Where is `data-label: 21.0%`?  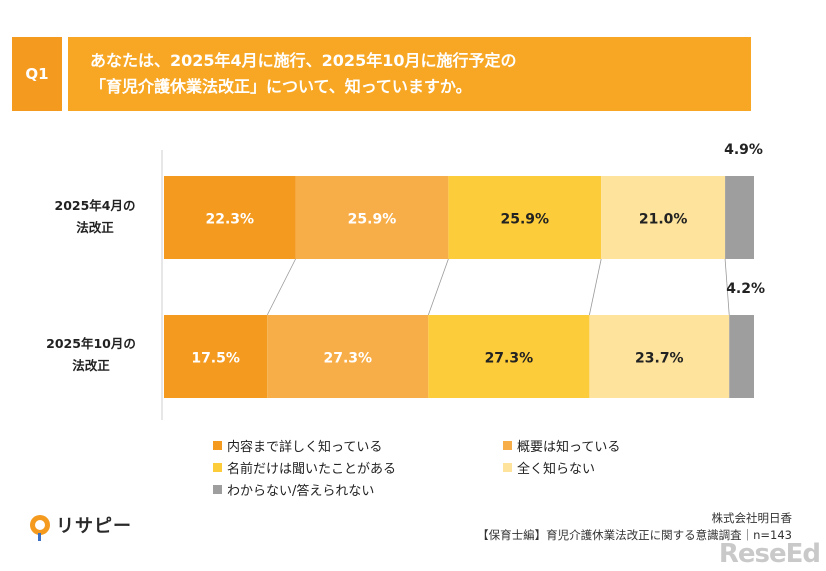 data-label: 21.0% is located at coordinates (663, 220).